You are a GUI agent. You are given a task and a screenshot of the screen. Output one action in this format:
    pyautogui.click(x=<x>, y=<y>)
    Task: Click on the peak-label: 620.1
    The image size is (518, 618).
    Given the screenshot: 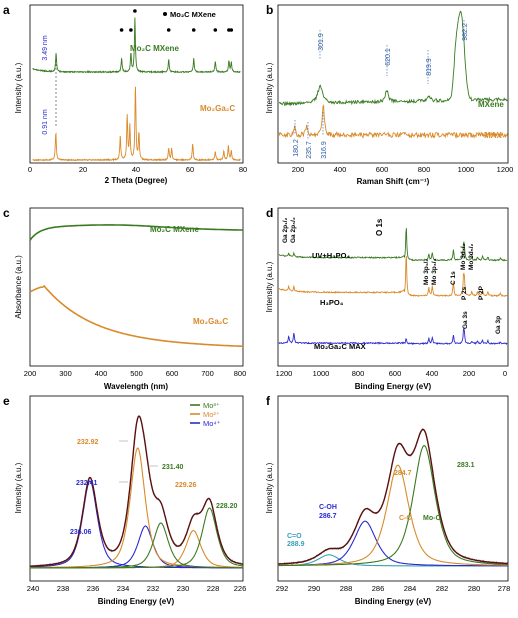 What is the action you would take?
    pyautogui.click(x=388, y=57)
    